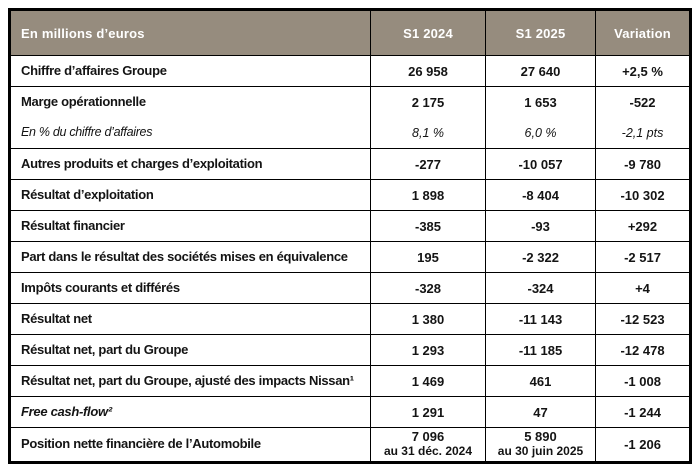 Image resolution: width=700 pixels, height=464 pixels. What do you see at coordinates (190, 288) in the screenshot?
I see `row-label: Impôts courants et différés` at bounding box center [190, 288].